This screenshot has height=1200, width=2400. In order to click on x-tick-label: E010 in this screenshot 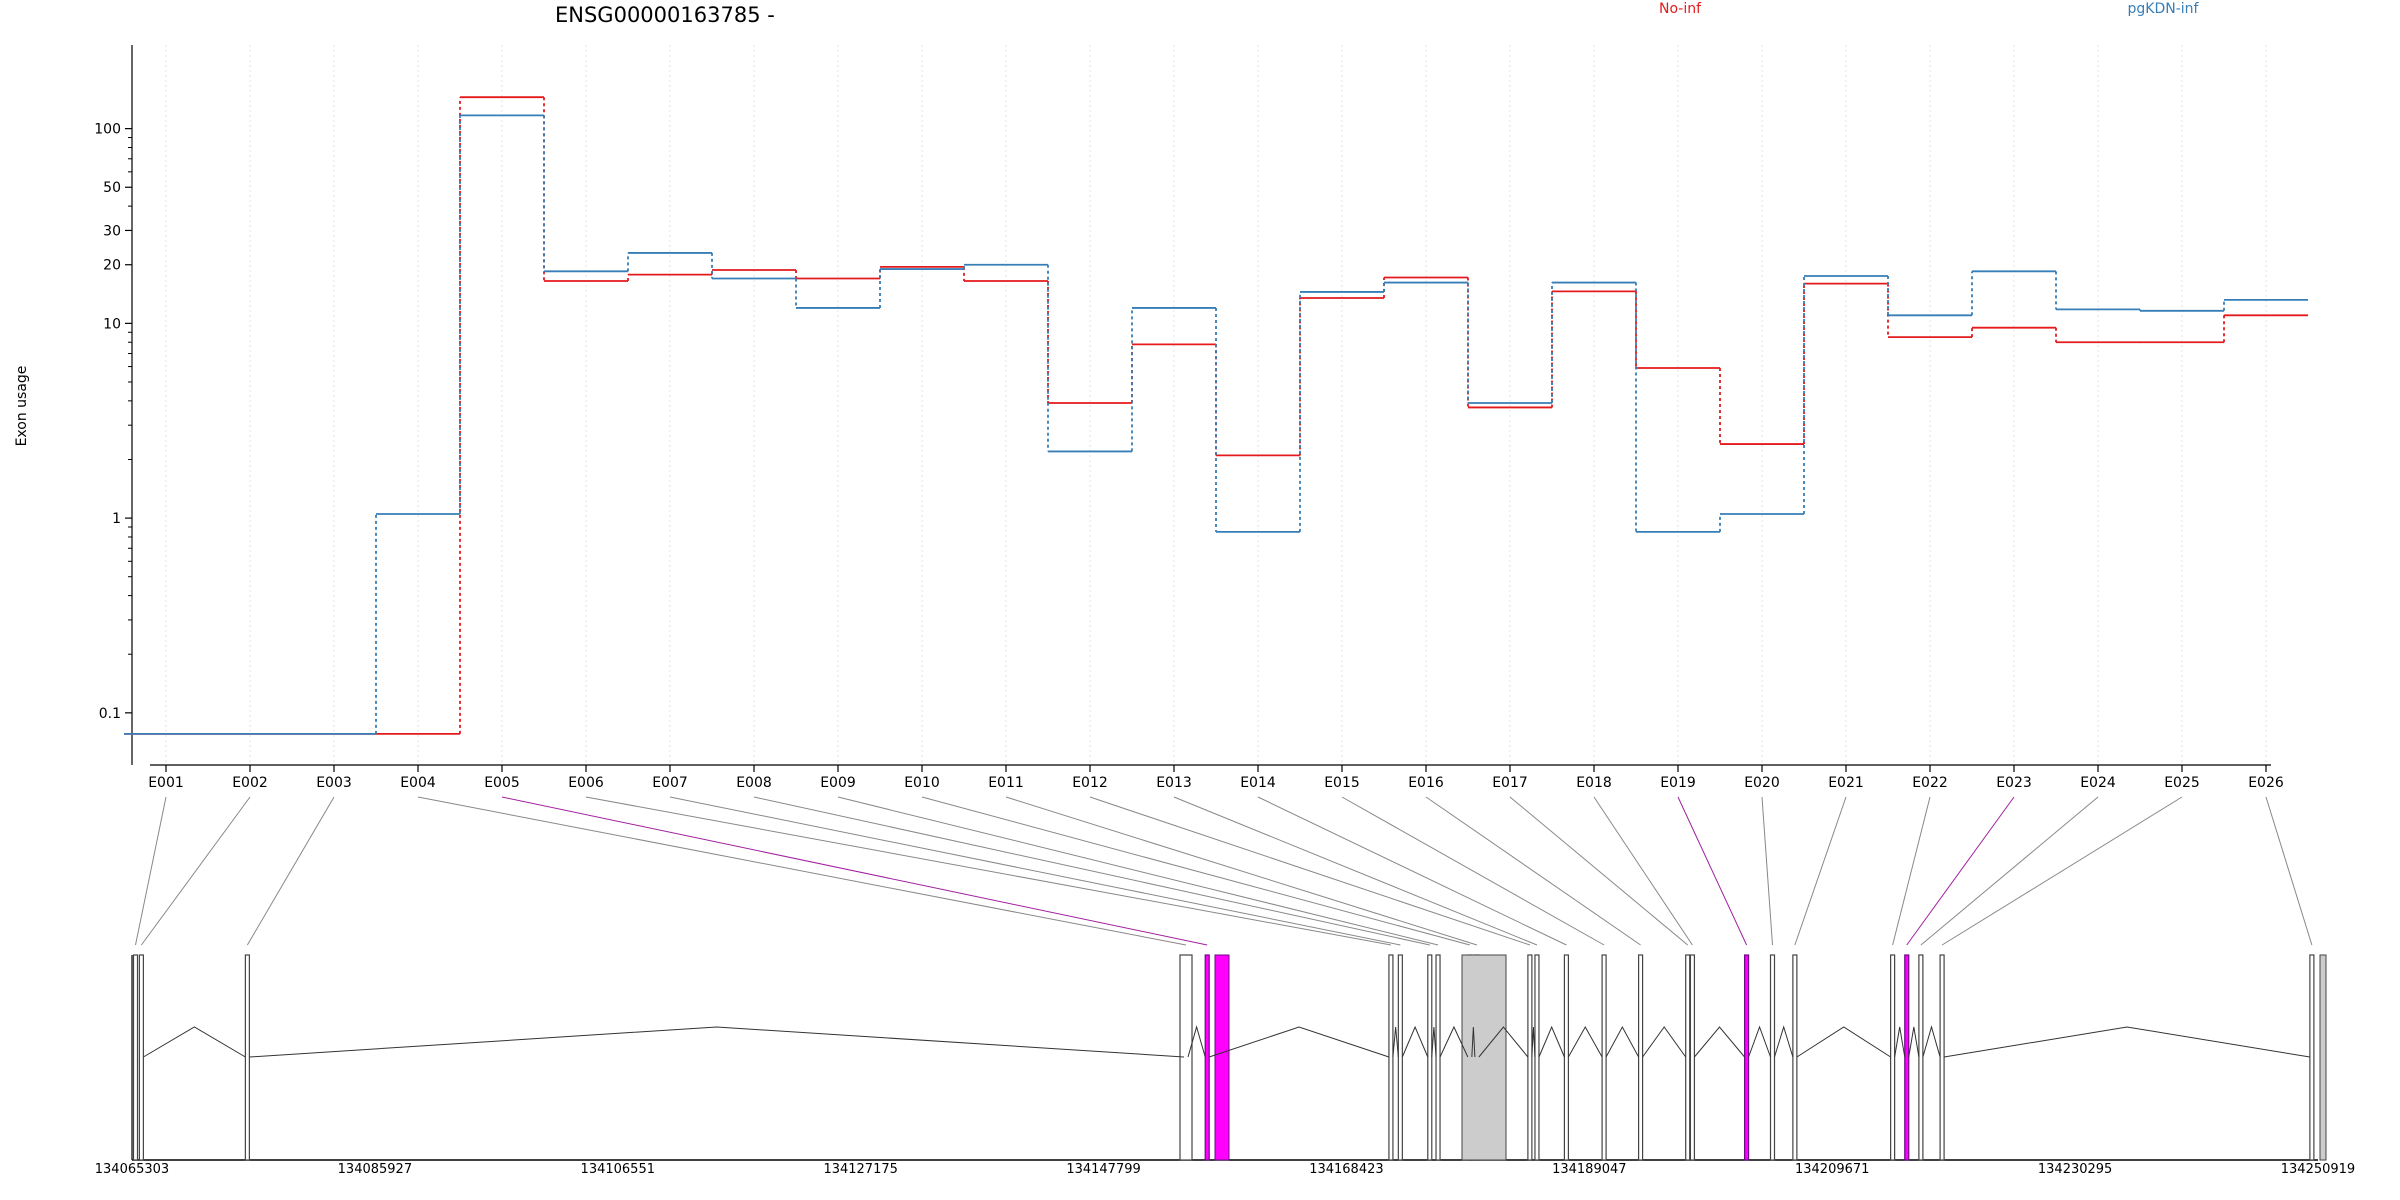, I will do `click(922, 783)`.